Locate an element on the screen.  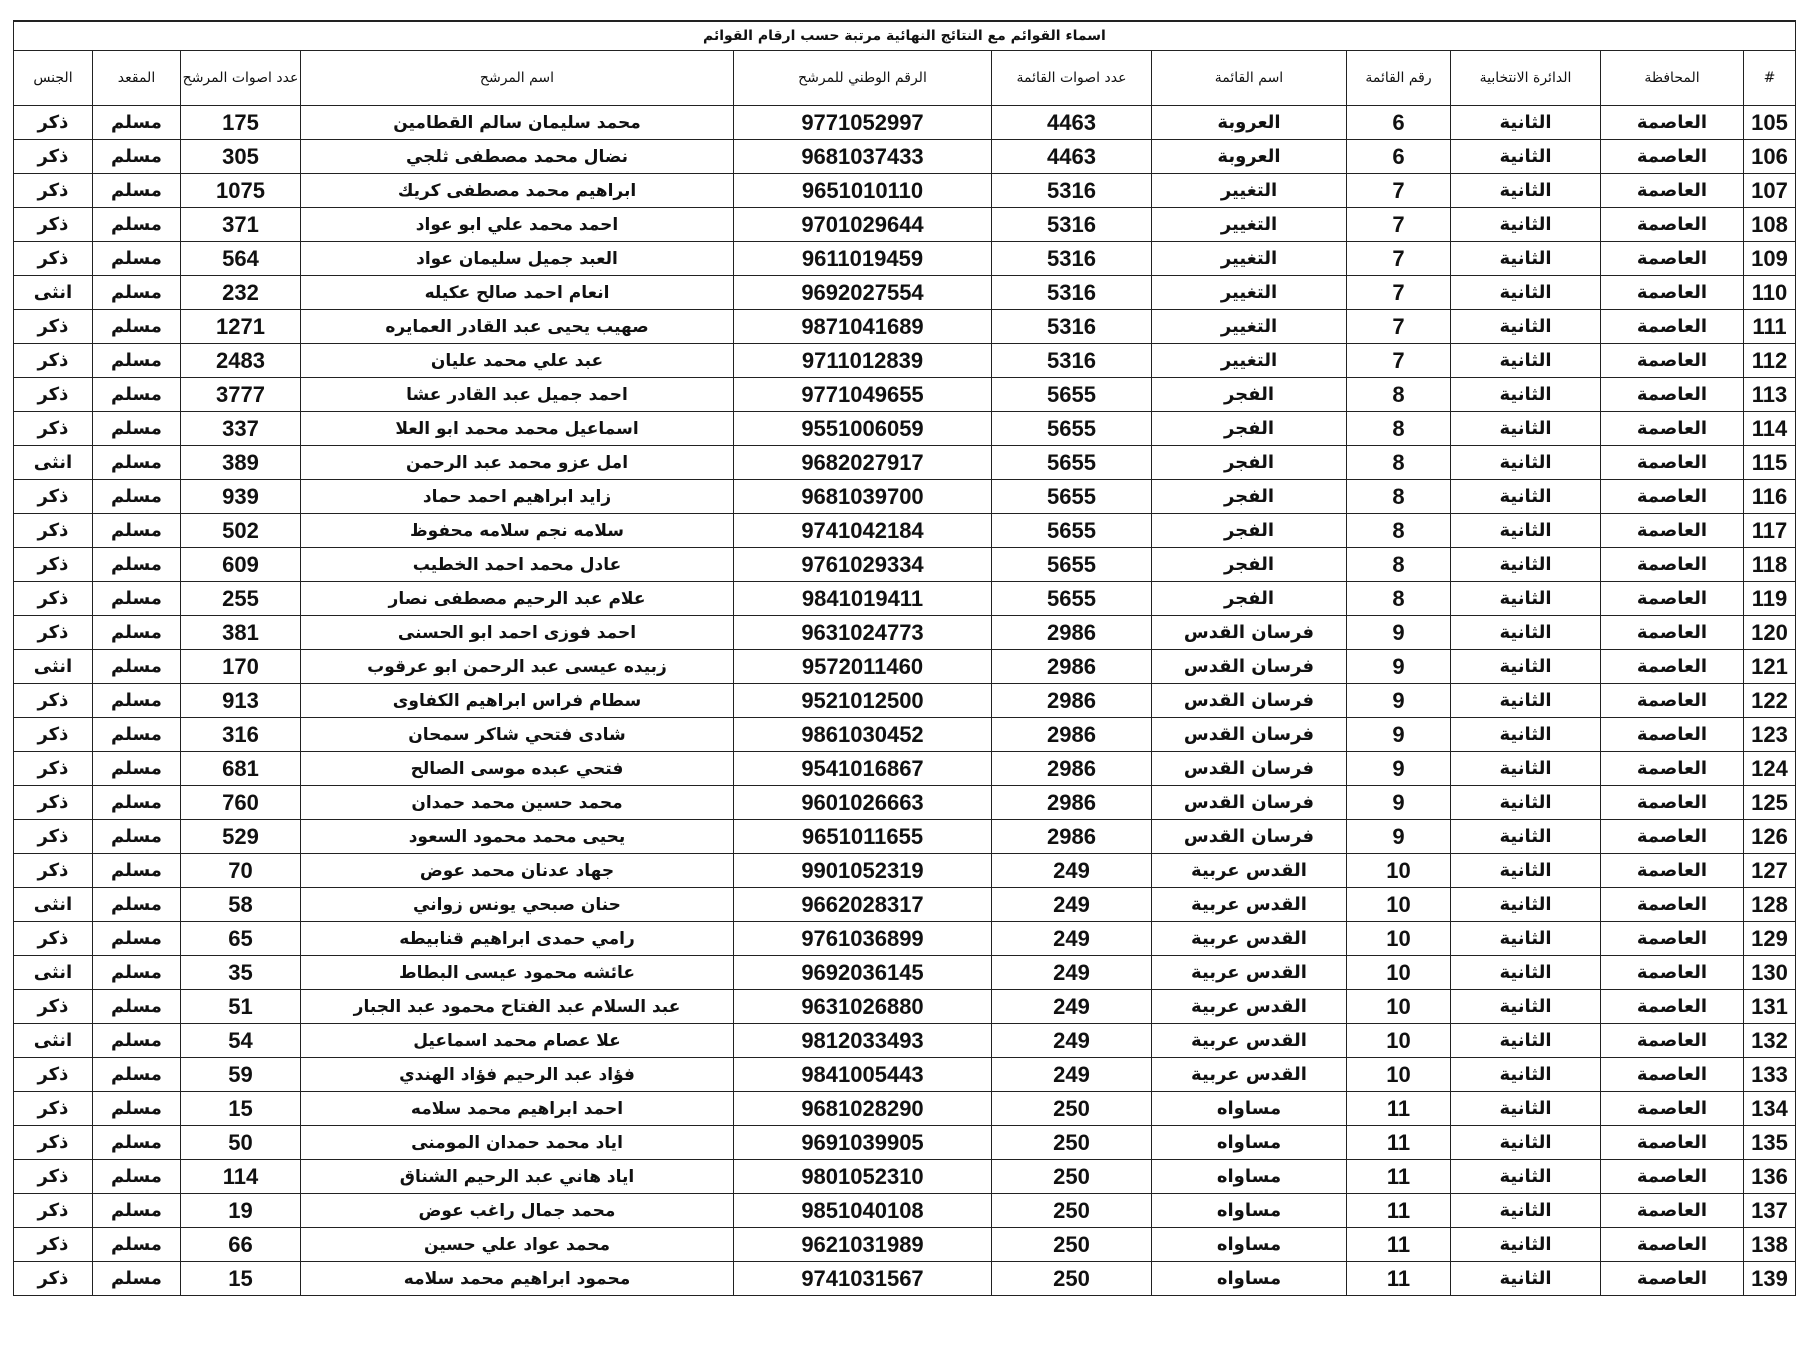
table-cell: 134 is located at coordinates (1769, 1108).